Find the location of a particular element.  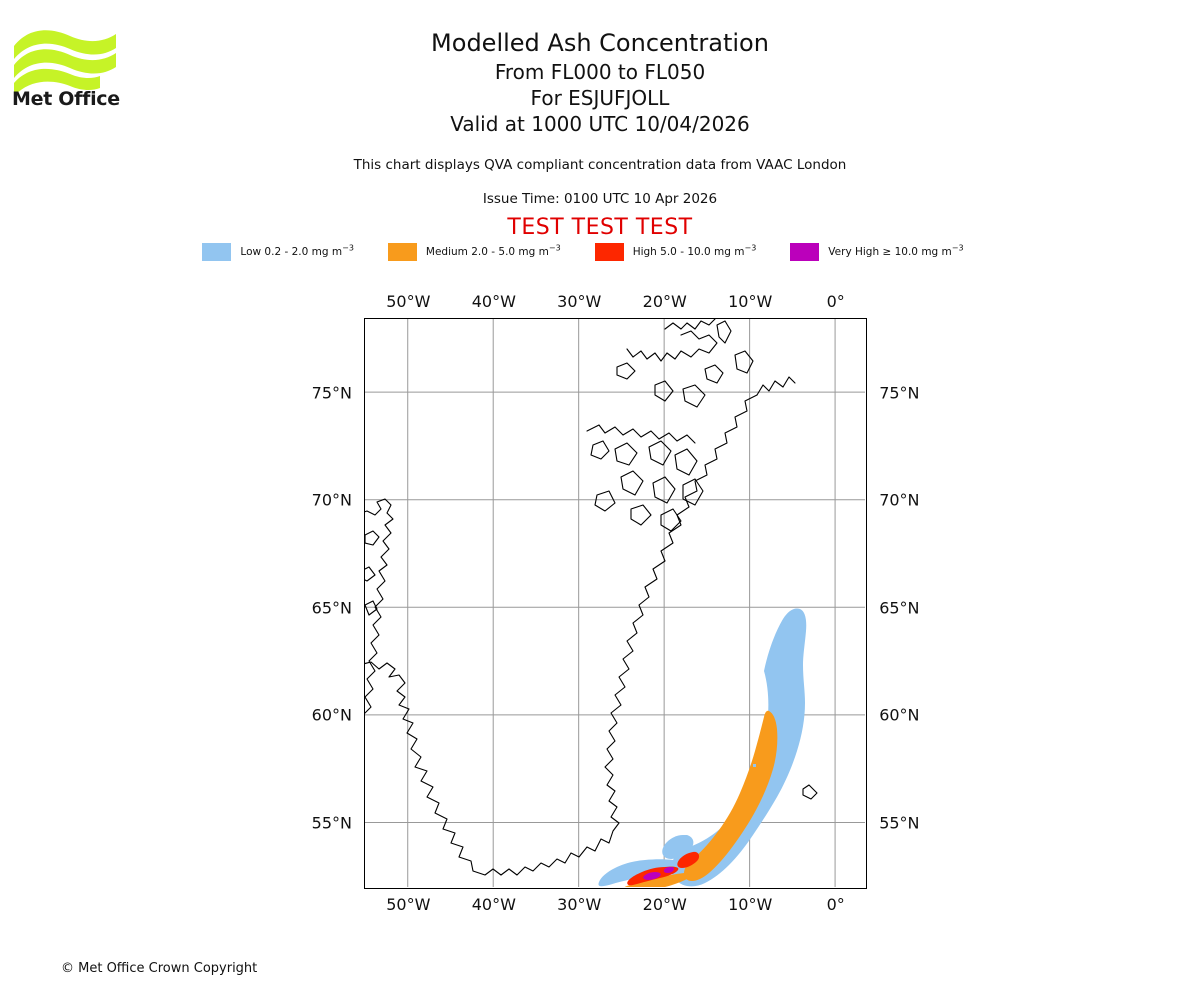

legend-label-very-high: Very High ≥ 10.0 mg m−3 is located at coordinates (896, 250).